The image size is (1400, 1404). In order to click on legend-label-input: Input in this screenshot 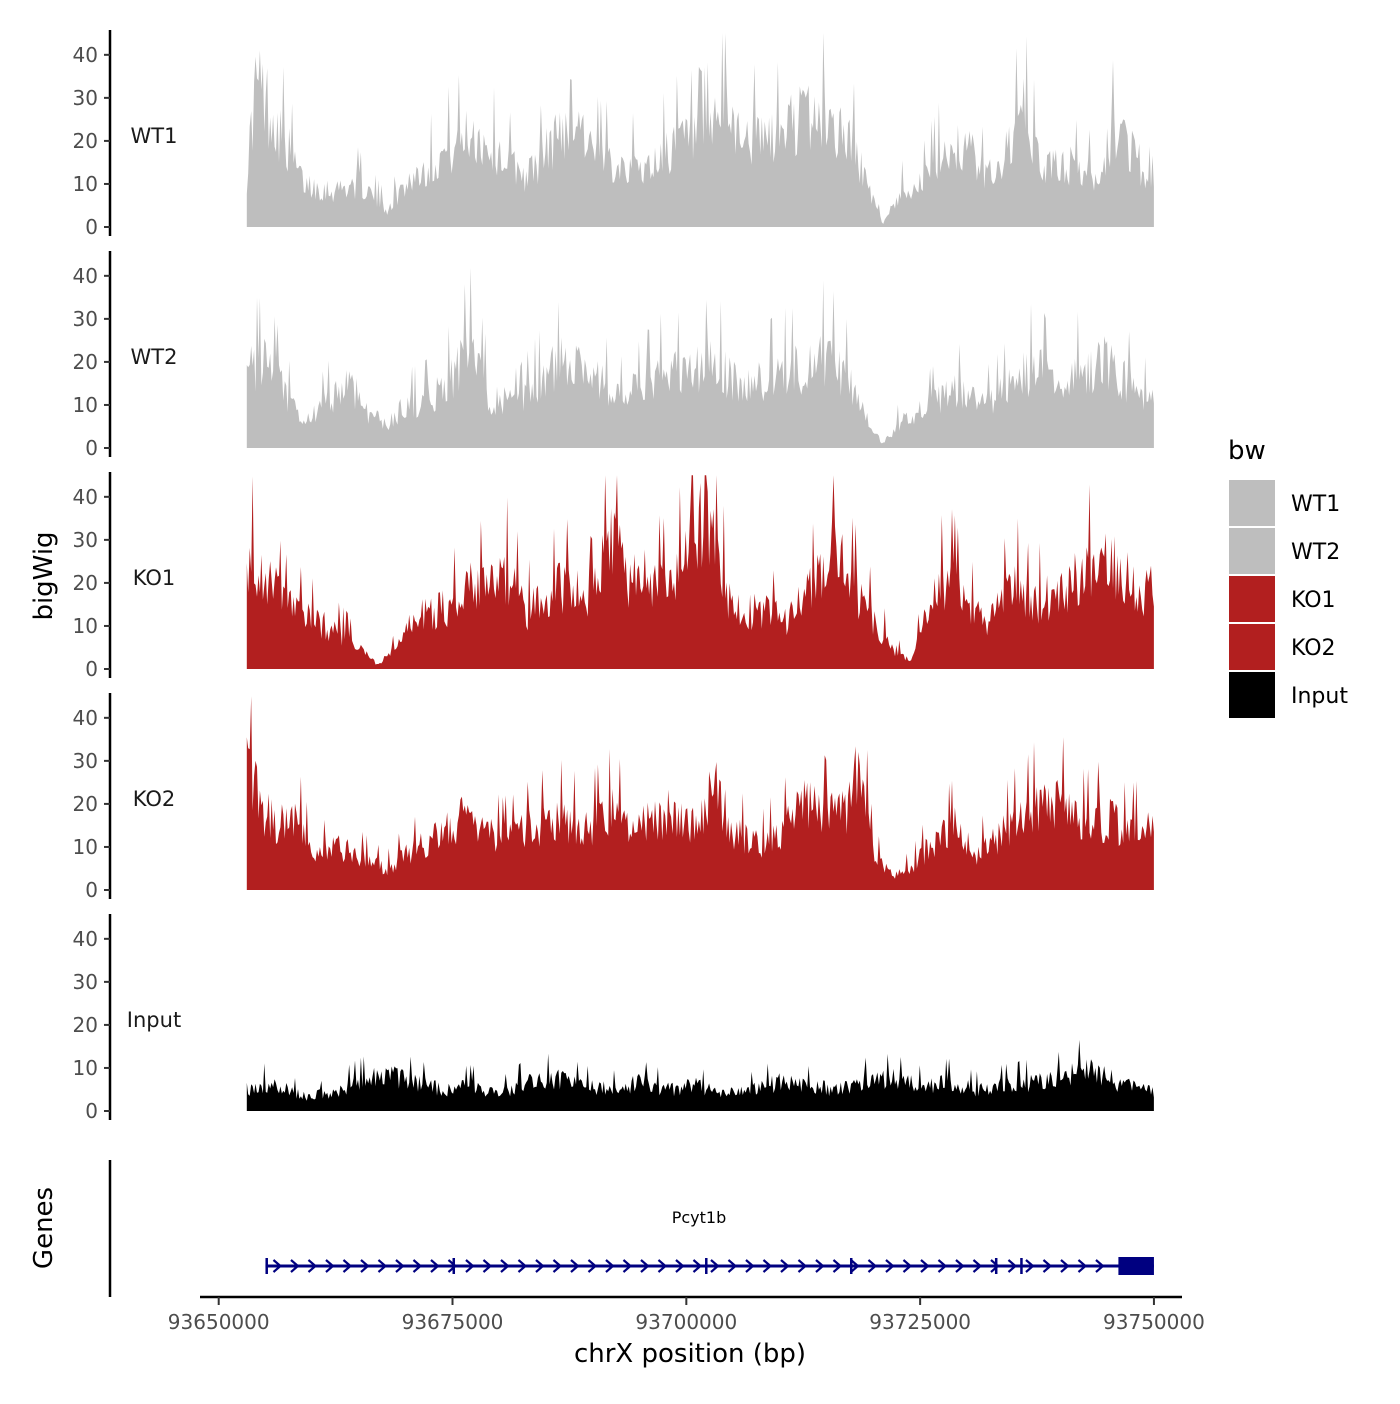, I will do `click(1319, 696)`.